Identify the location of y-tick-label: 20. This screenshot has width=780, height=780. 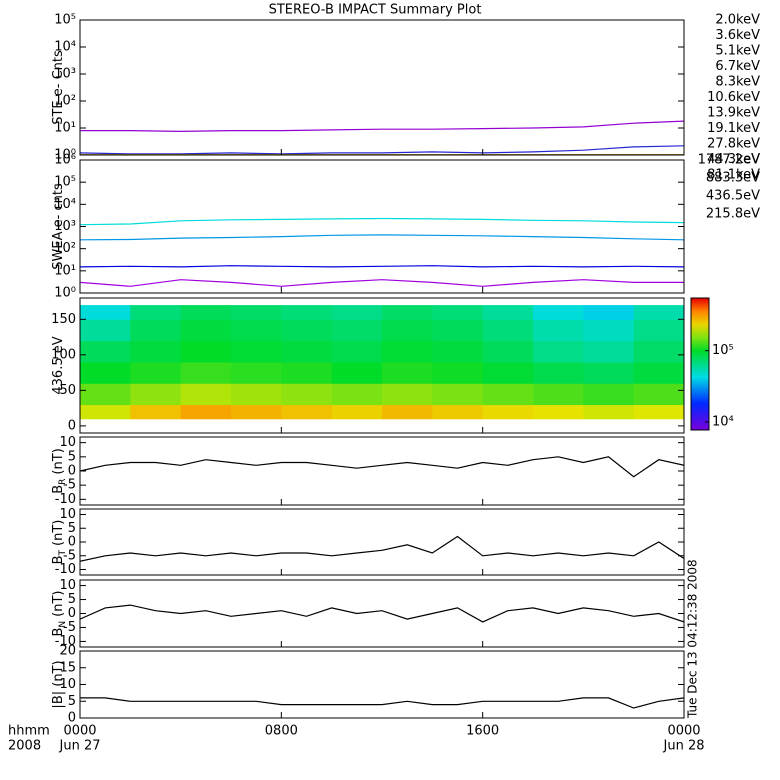
(67, 651).